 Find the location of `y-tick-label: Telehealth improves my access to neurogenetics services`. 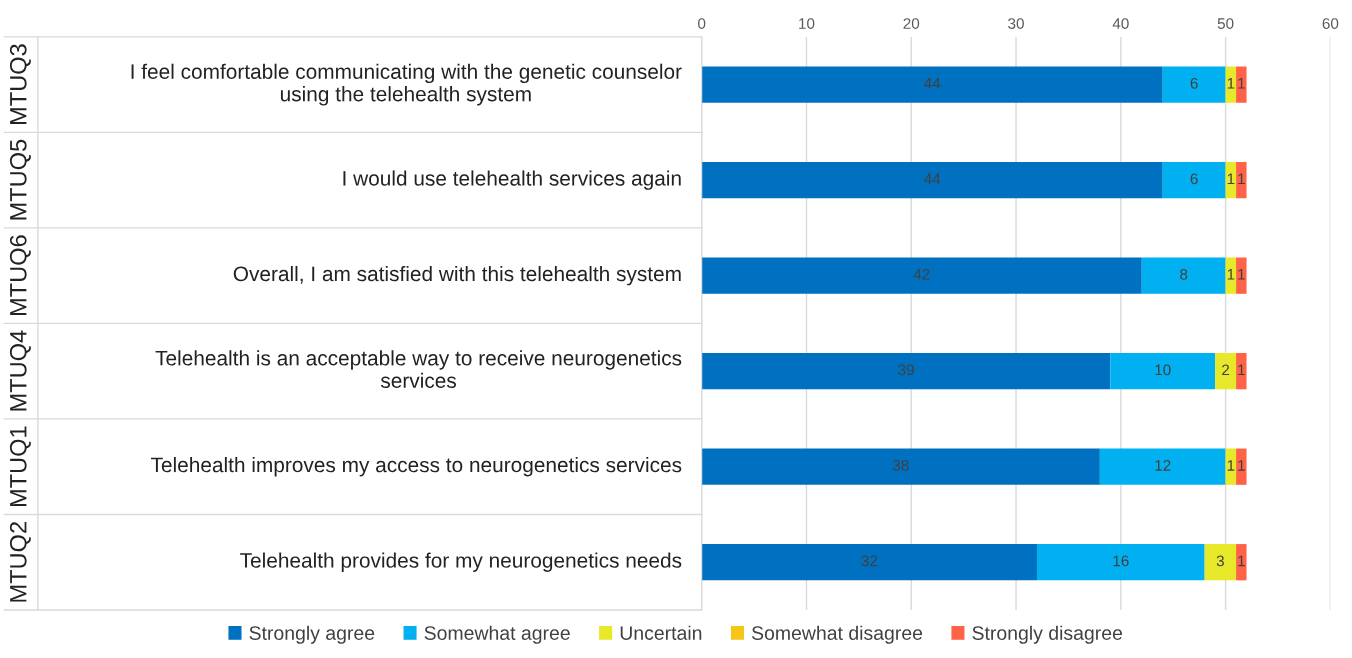

y-tick-label: Telehealth improves my access to neurogenetics services is located at coordinates (416, 466).